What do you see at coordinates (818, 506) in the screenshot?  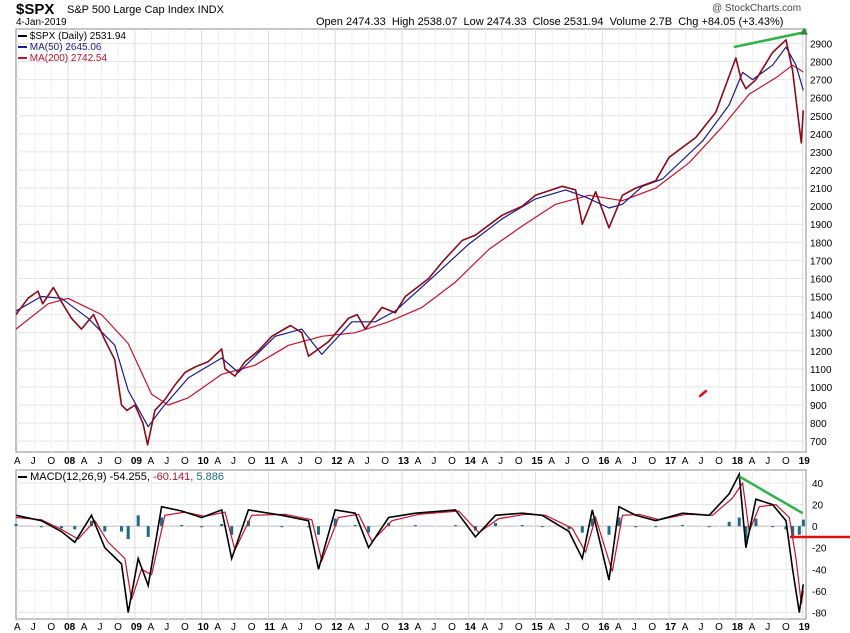 I see `macd-y-tick-label: 20` at bounding box center [818, 506].